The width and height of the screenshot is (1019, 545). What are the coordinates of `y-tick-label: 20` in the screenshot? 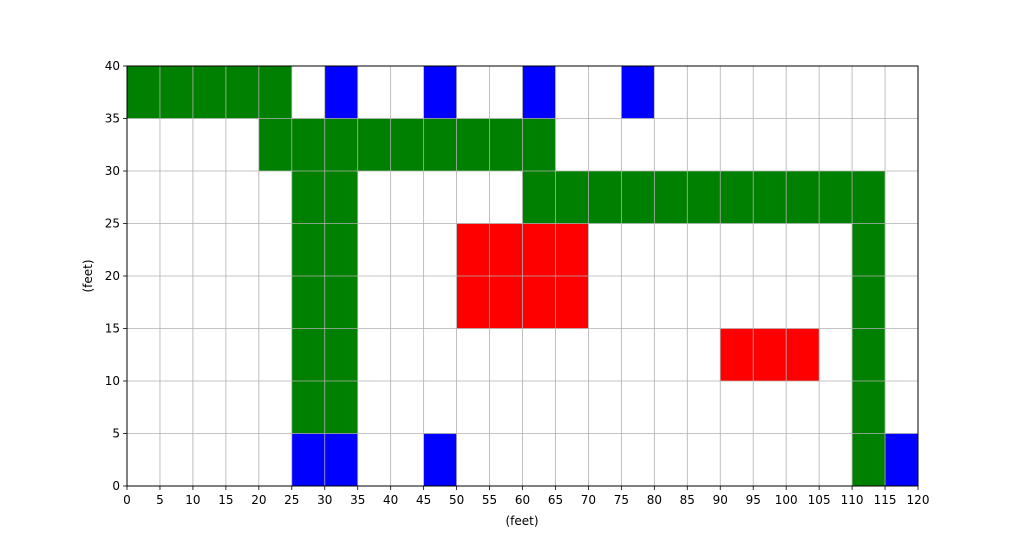 It's located at (112, 276).